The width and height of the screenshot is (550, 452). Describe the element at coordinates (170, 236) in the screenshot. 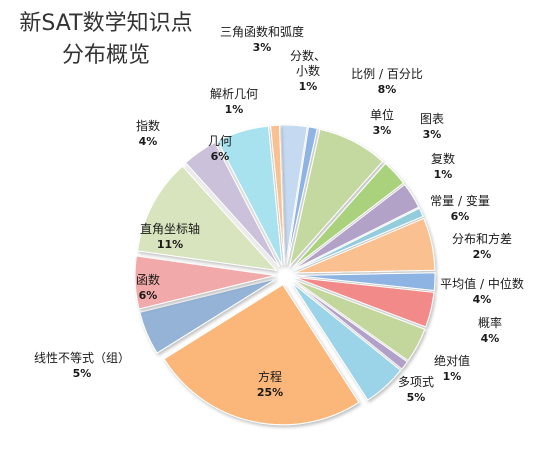

I see `slice-label-16: 直角坐标轴 11%` at that location.